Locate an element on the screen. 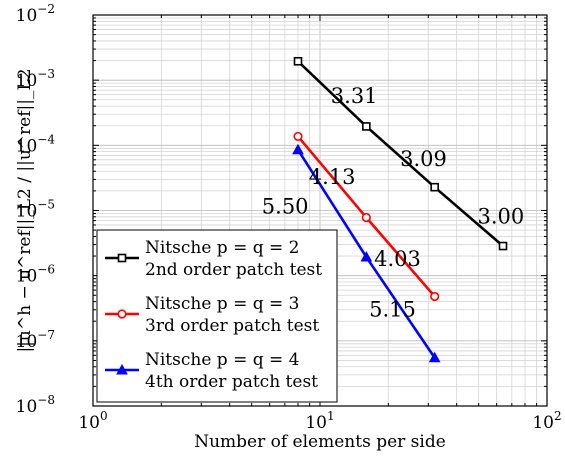 This screenshot has width=565, height=462. y-tick-label: 10⁻⁵ is located at coordinates (35, 210).